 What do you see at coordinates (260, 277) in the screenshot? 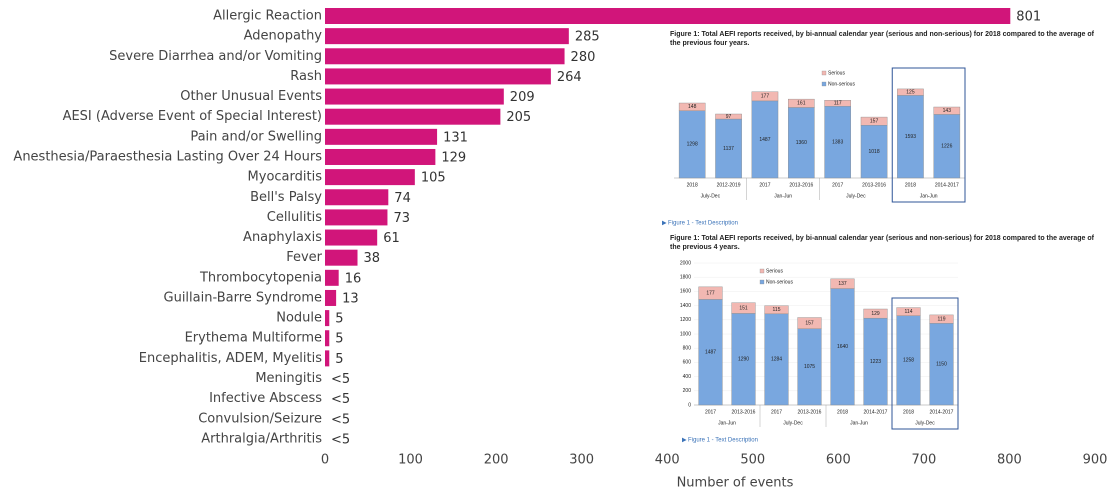
I see `y-tick-label: Thrombocytopenia` at bounding box center [260, 277].